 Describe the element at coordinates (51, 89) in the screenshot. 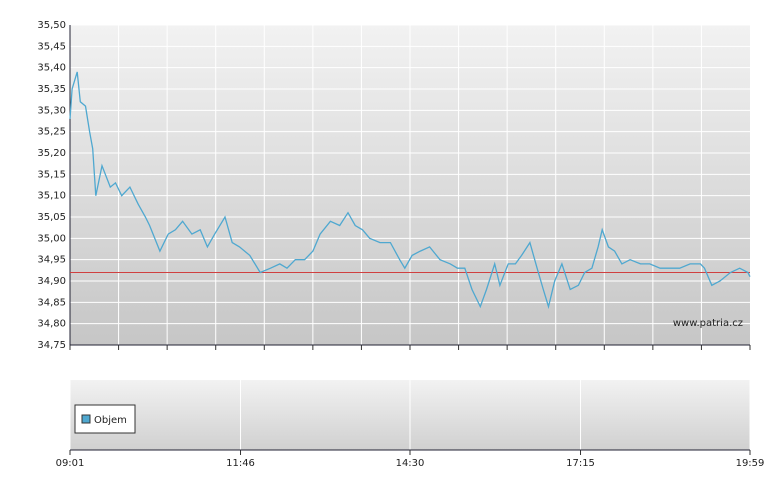

I see `y-tick-label: 35,35` at that location.